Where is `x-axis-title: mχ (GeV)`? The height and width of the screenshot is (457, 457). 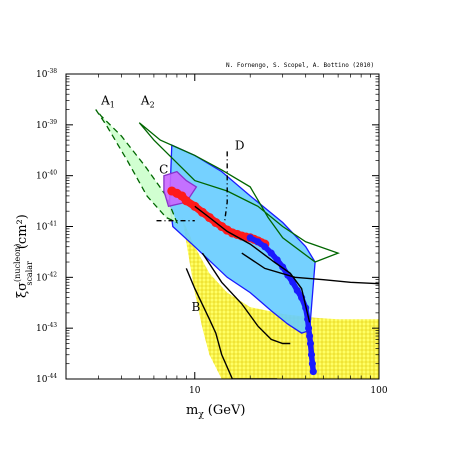 x-axis-title: mχ (GeV) is located at coordinates (215, 411).